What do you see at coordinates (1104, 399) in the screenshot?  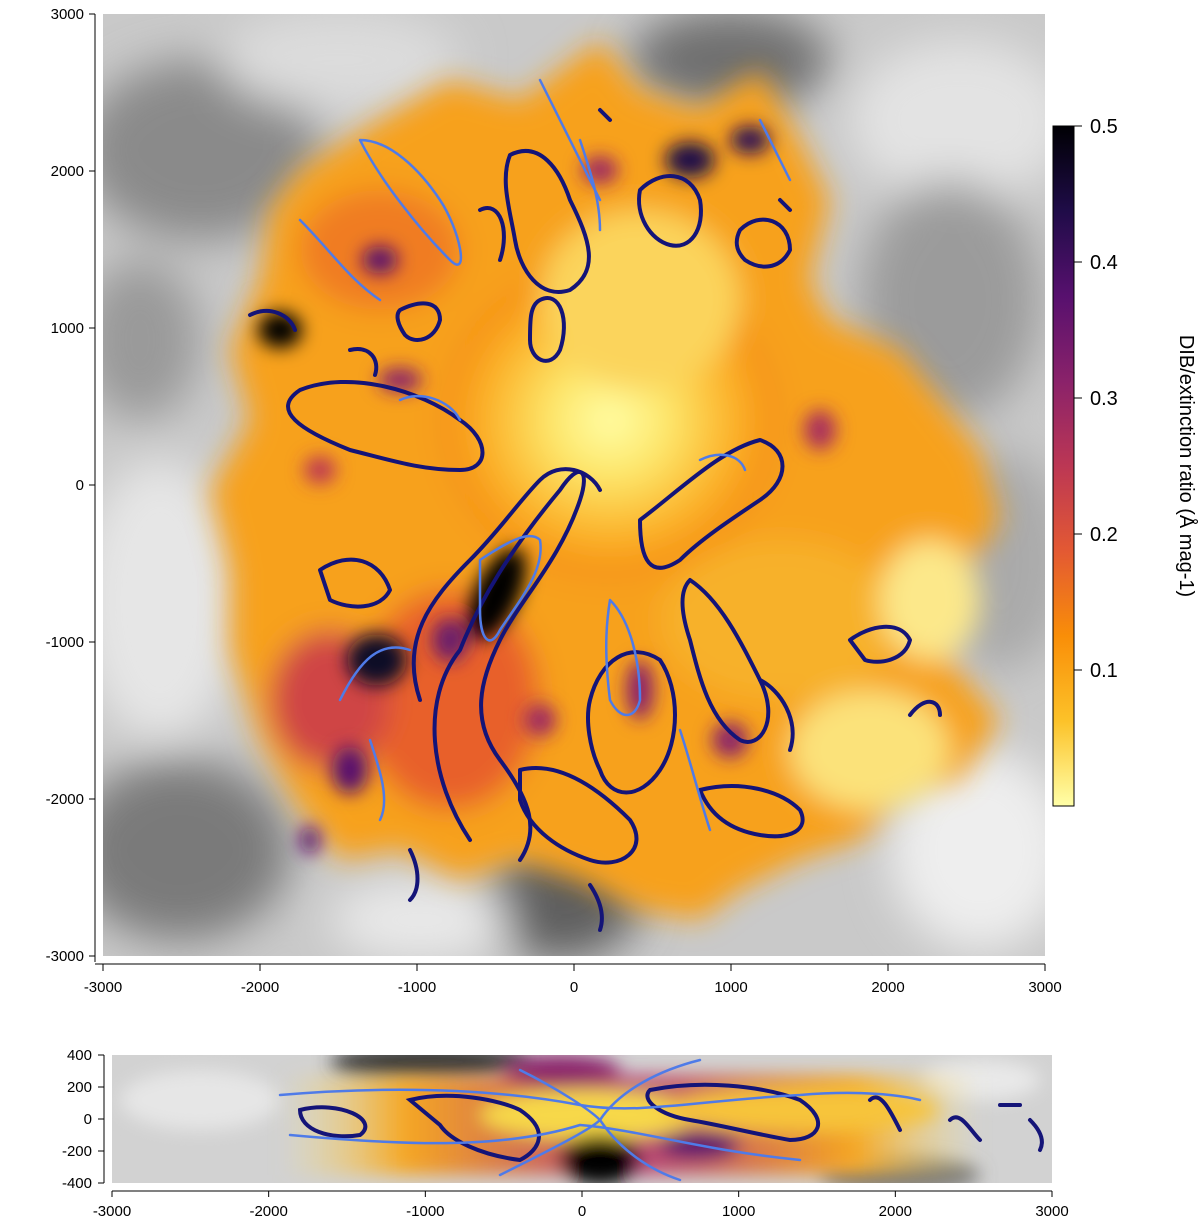 I see `colorbar-tick-label: 0.3` at bounding box center [1104, 399].